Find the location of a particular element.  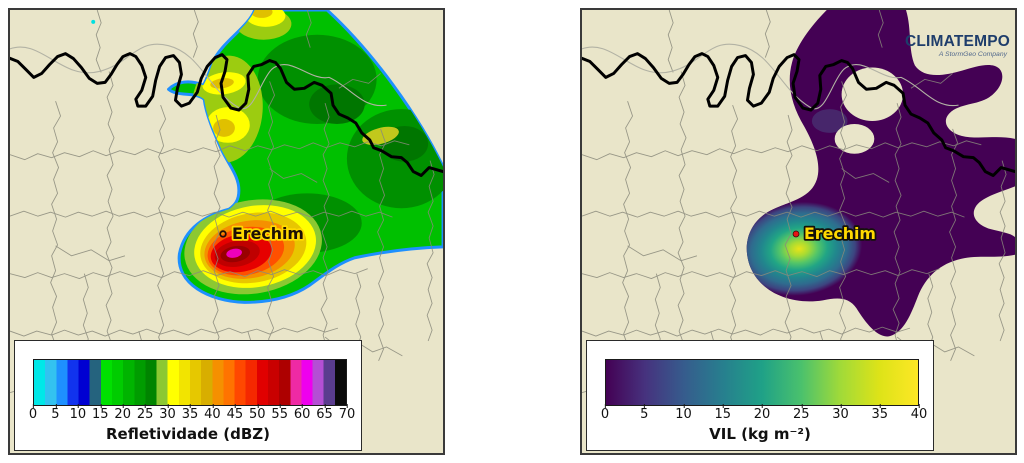

tick-label: 65 is located at coordinates (324, 413).